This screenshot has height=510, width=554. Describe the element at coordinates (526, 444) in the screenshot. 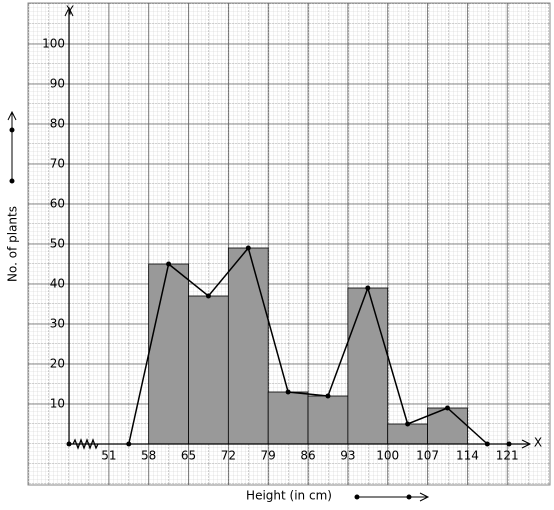

I see `x-arrow` at that location.